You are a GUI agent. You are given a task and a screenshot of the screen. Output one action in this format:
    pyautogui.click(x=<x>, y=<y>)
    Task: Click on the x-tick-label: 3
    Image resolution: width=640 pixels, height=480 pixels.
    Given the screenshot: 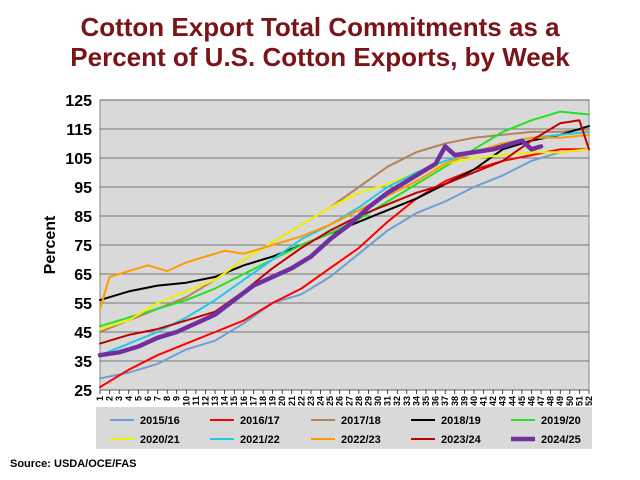 What is the action you would take?
    pyautogui.click(x=119, y=398)
    